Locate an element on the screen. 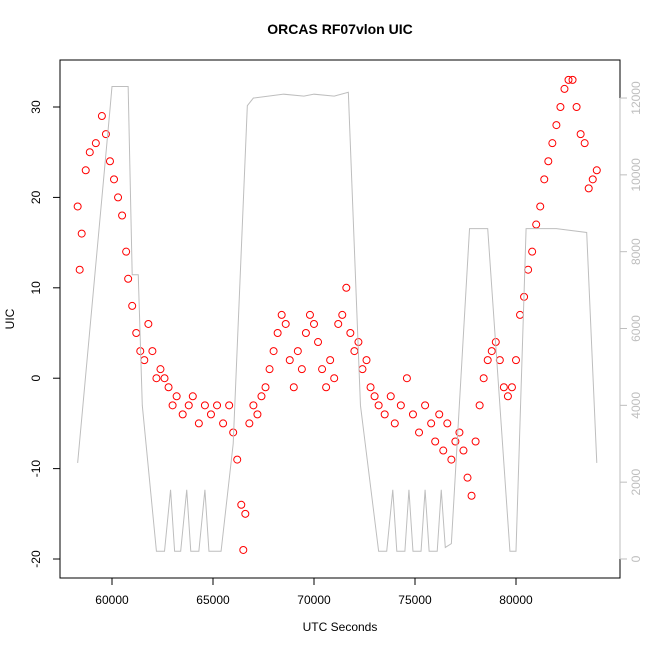  x-tick-label: 75000 is located at coordinates (415, 600).